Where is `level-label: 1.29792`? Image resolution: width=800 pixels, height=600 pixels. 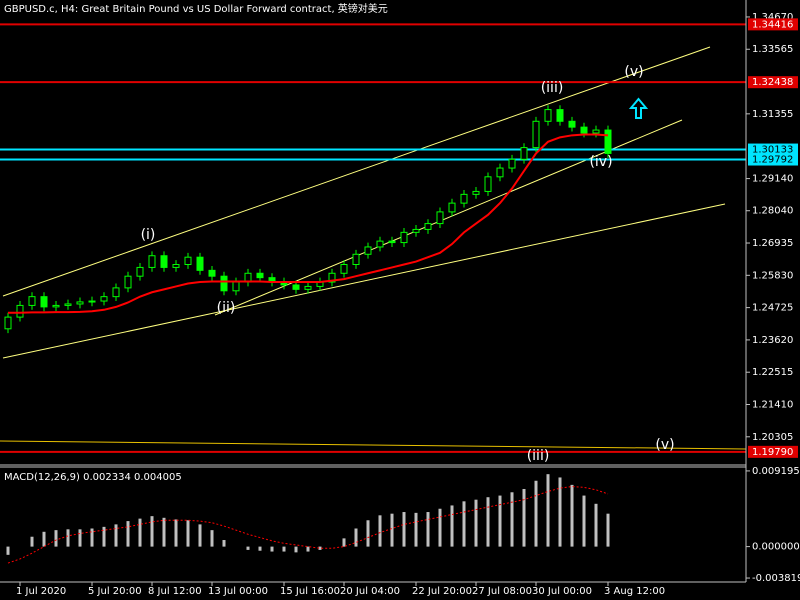
level-label: 1.29792 is located at coordinates (772, 160).